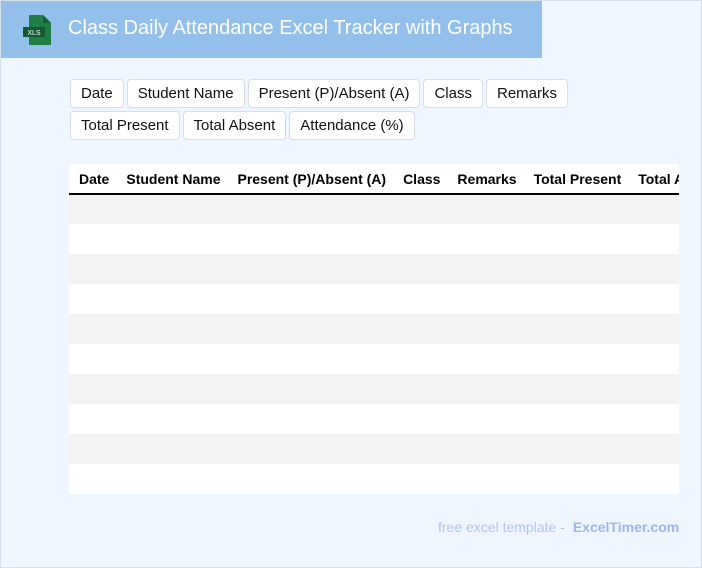 Image resolution: width=702 pixels, height=568 pixels. Describe the element at coordinates (34, 33) in the screenshot. I see `svg-text: XLS` at that location.